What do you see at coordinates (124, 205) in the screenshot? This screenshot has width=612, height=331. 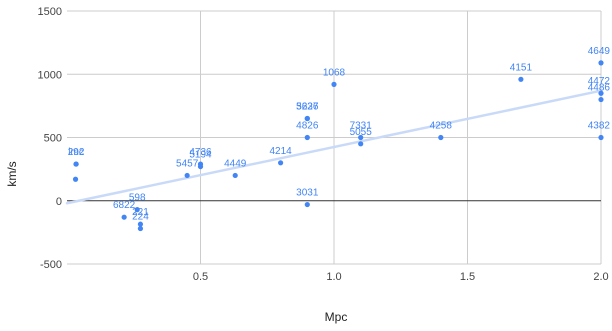 I see `point-label: 6822` at bounding box center [124, 205].